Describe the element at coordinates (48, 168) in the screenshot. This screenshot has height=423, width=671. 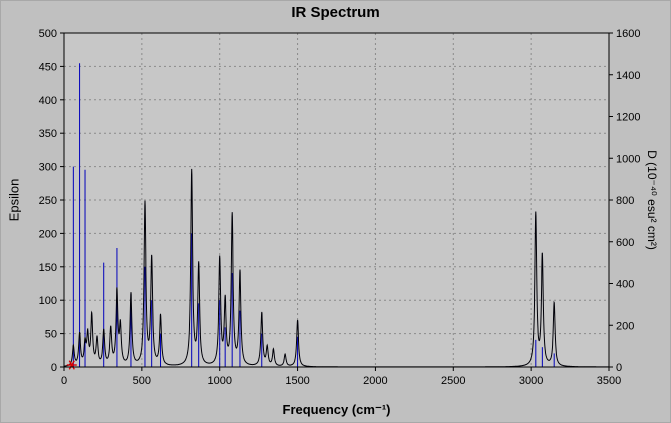
I see `y-left-tick-label: 300` at that location.